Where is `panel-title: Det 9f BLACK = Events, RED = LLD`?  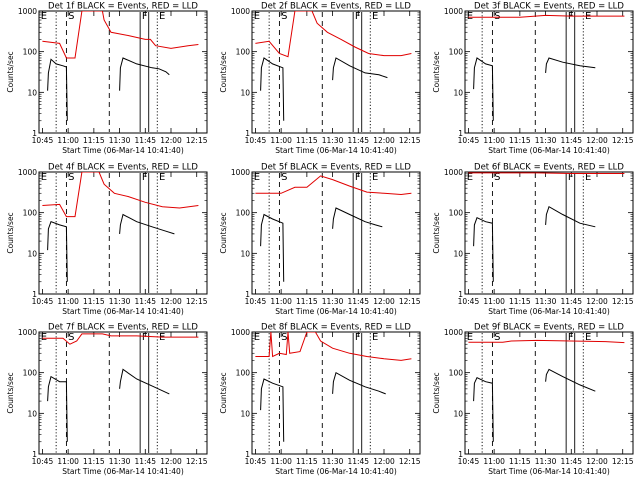
panel-title: Det 9f BLACK = Events, RED = LLD is located at coordinates (549, 328).